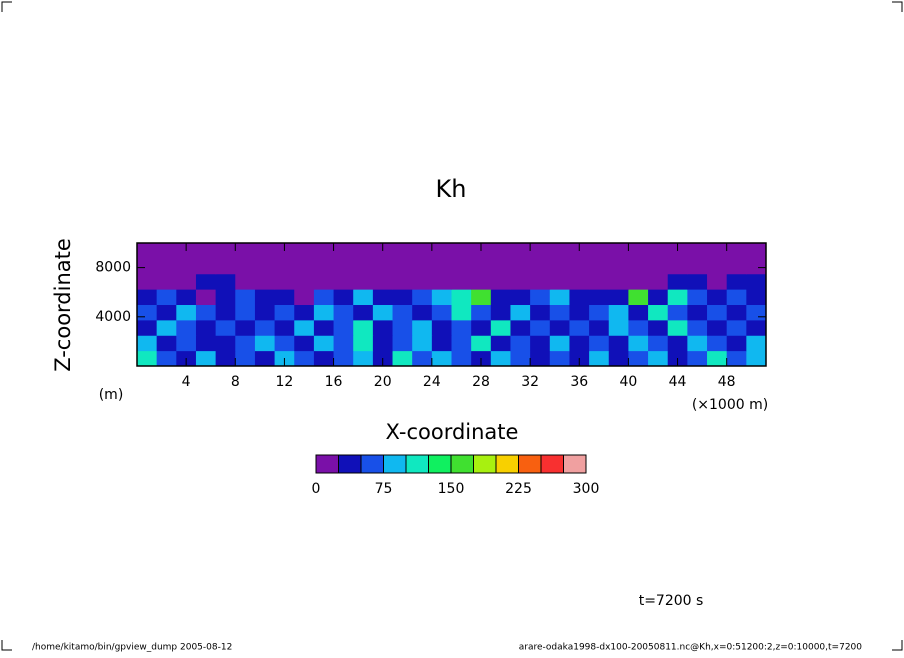  I want to click on plot-frame, so click(451, 304).